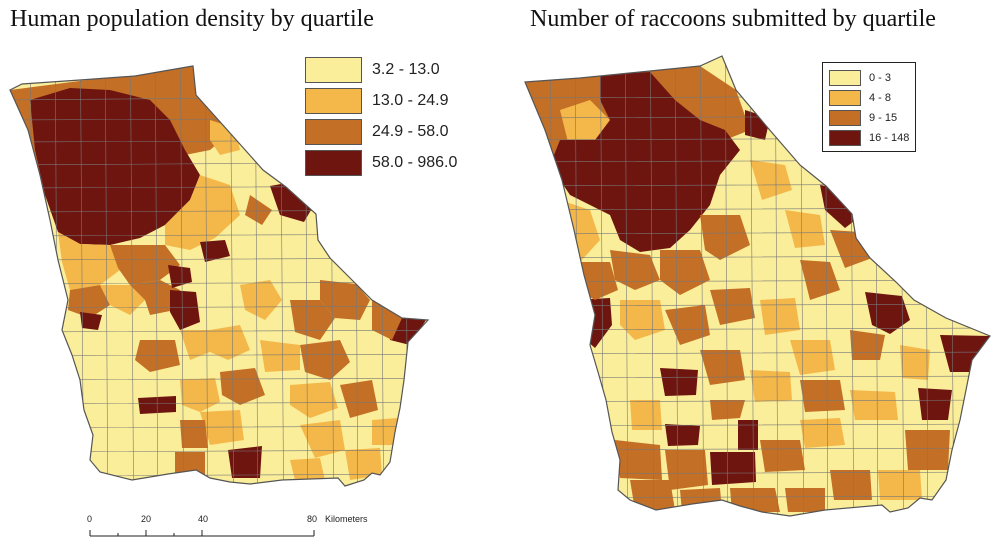  I want to click on legend-item: 24.9 - 58.0, so click(381, 131).